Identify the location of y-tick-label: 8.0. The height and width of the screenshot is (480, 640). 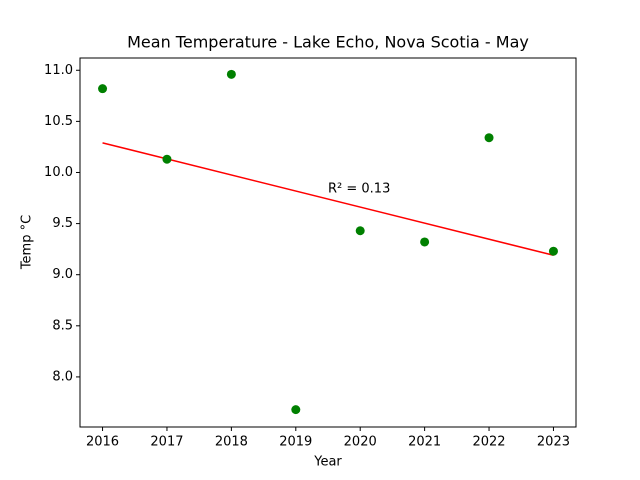
(62, 376).